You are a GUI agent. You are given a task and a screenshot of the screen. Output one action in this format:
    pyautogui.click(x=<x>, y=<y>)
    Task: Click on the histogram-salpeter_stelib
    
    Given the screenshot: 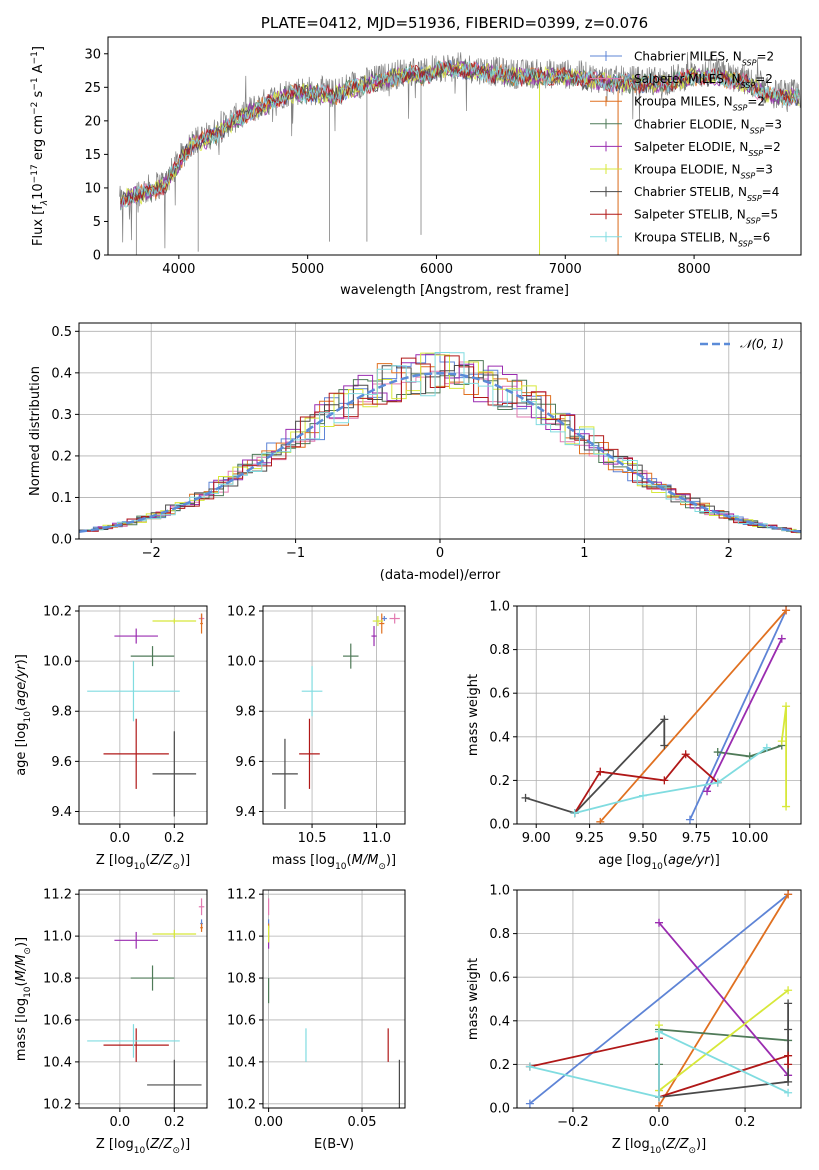 What is the action you would take?
    pyautogui.click(x=442, y=444)
    